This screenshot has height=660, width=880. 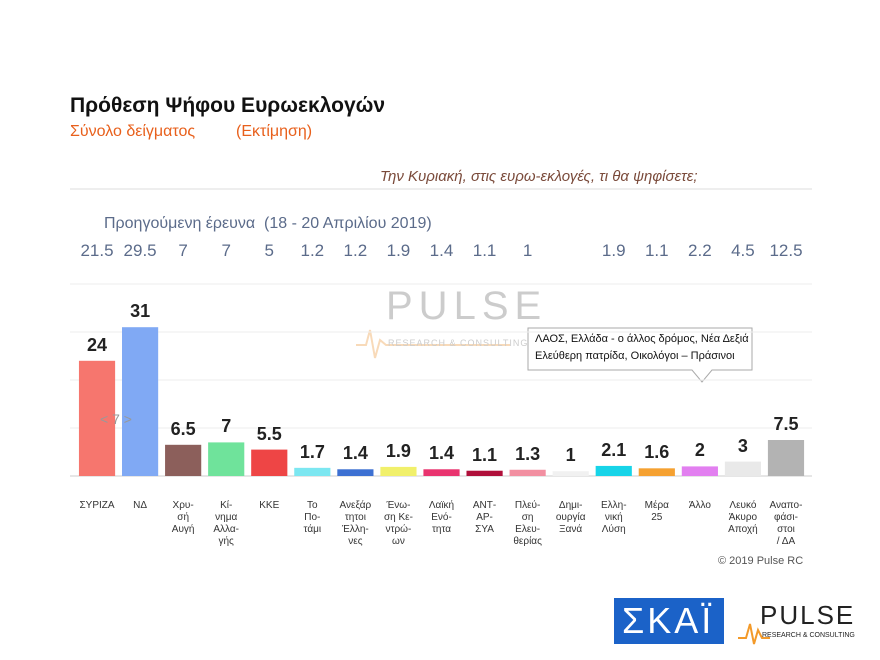 I want to click on category-label: Αναπο- φάσι- στοι / ΔΑ, so click(x=786, y=523).